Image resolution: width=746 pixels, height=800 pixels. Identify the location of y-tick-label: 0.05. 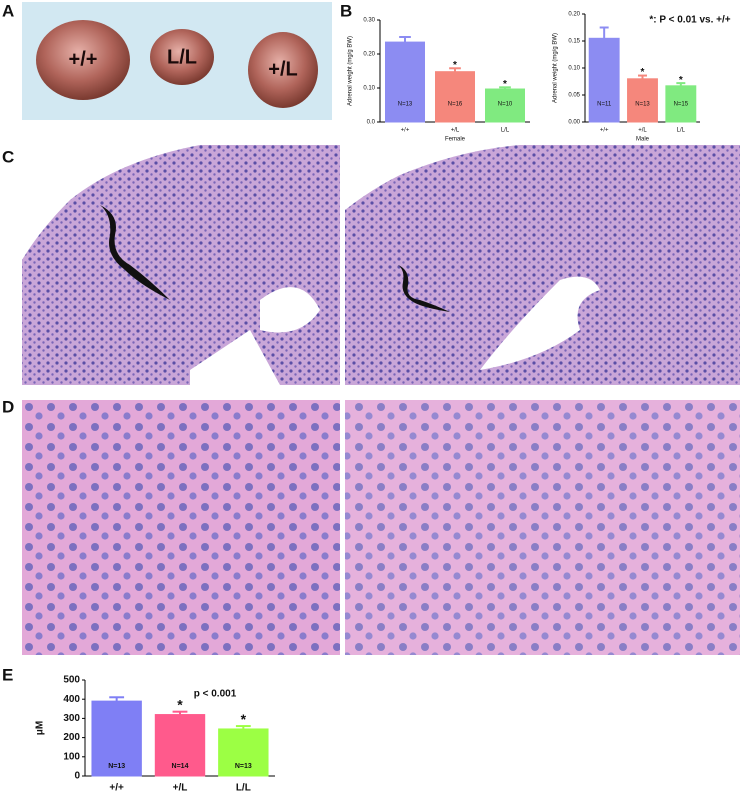
(574, 96).